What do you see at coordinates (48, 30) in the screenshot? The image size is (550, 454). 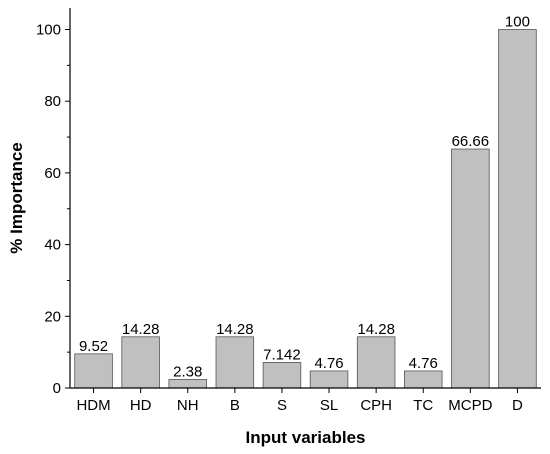 I see `y-tick-label: 100` at bounding box center [48, 30].